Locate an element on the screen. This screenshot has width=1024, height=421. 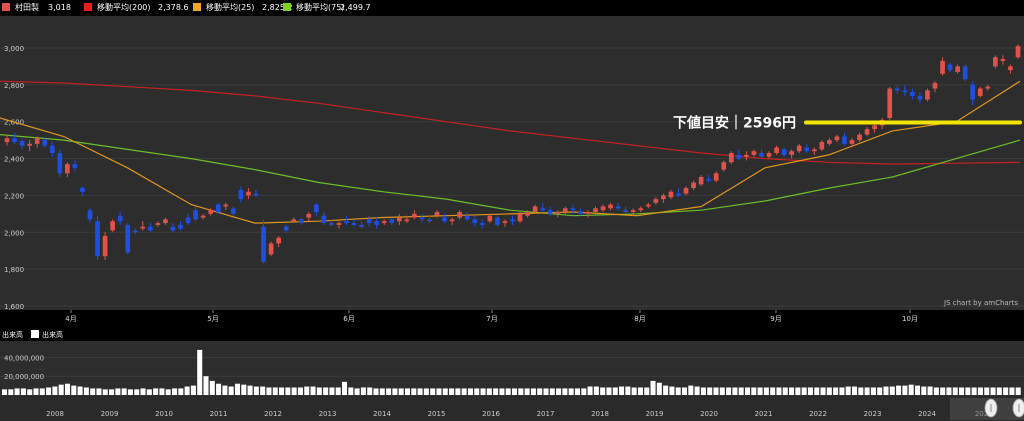
legend-item: 村田製 is located at coordinates (20, 8).